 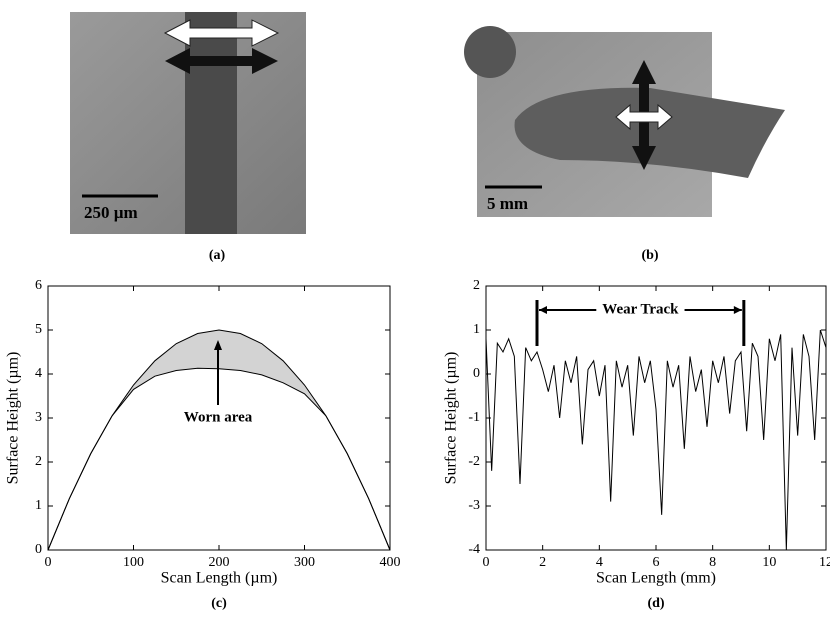 What do you see at coordinates (640, 309) in the screenshot?
I see `annotation: Wear Track` at bounding box center [640, 309].